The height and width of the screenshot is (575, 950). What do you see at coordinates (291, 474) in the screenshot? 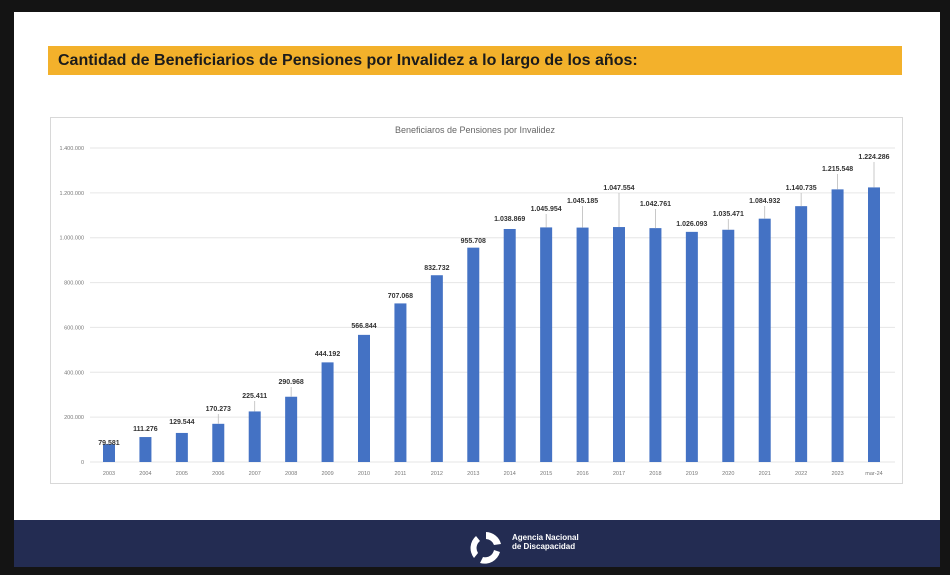
I see `x-tick-label: 2008` at bounding box center [291, 474].